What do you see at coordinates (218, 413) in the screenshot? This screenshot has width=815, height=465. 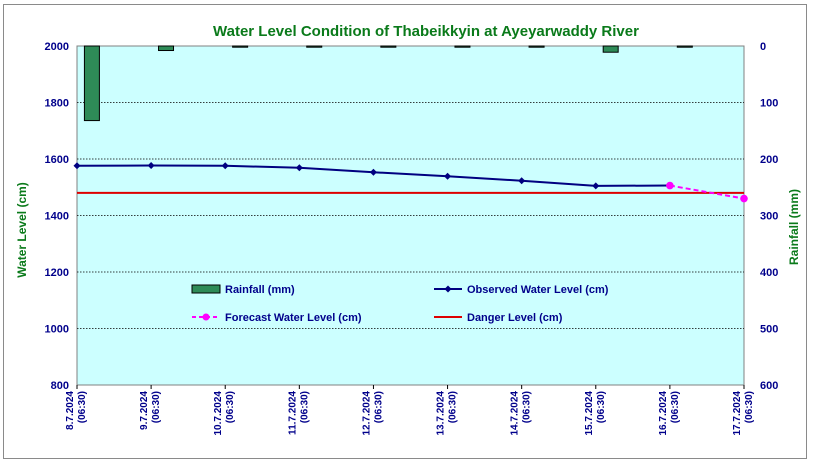 I see `x-tick-date: 10.7.2024` at bounding box center [218, 413].